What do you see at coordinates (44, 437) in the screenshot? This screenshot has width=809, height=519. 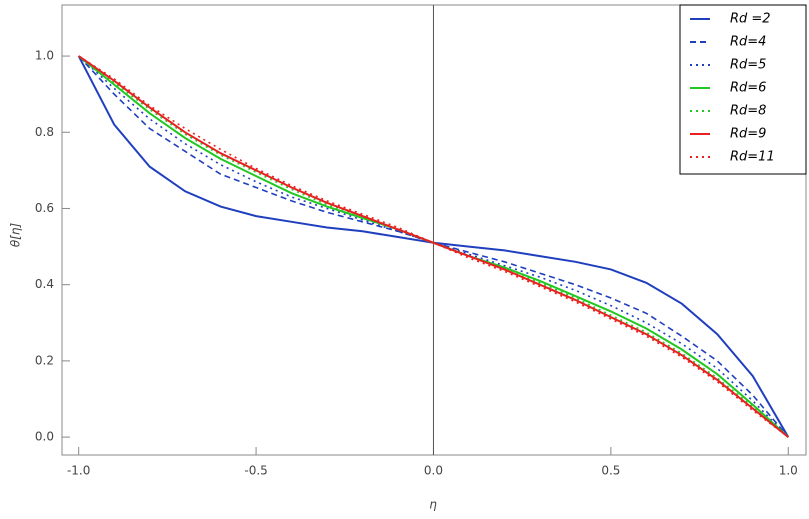 I see `y-tick-label: 0.0` at bounding box center [44, 437].